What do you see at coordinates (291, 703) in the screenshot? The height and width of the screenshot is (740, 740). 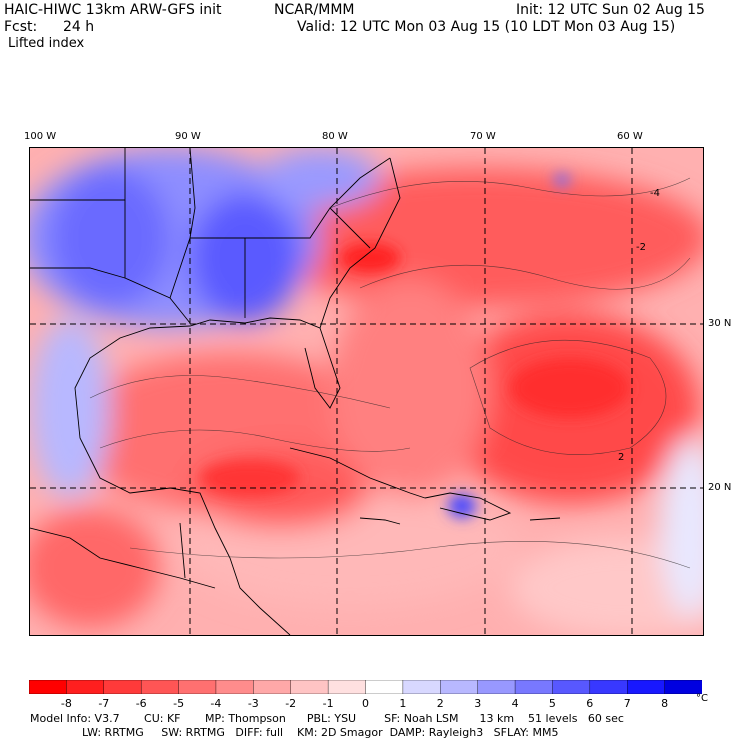 I see `colorbar-tick-label: -2` at bounding box center [291, 703].